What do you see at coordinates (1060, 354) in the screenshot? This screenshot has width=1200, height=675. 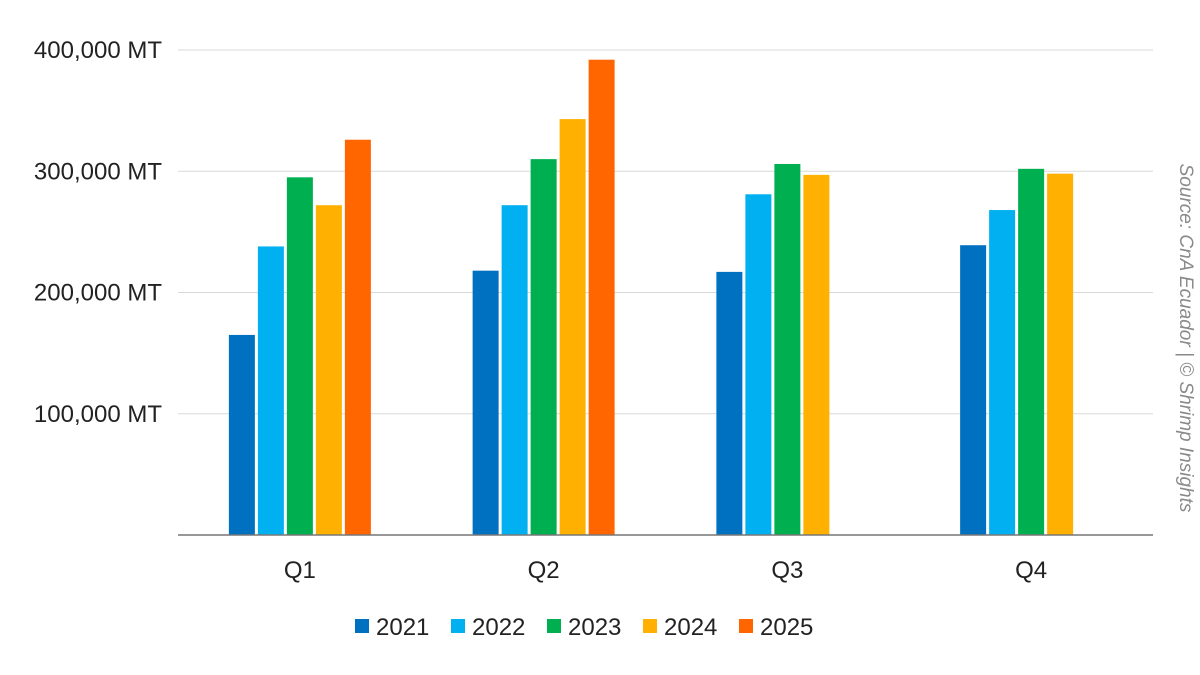 I see `bar-q4-2024` at bounding box center [1060, 354].